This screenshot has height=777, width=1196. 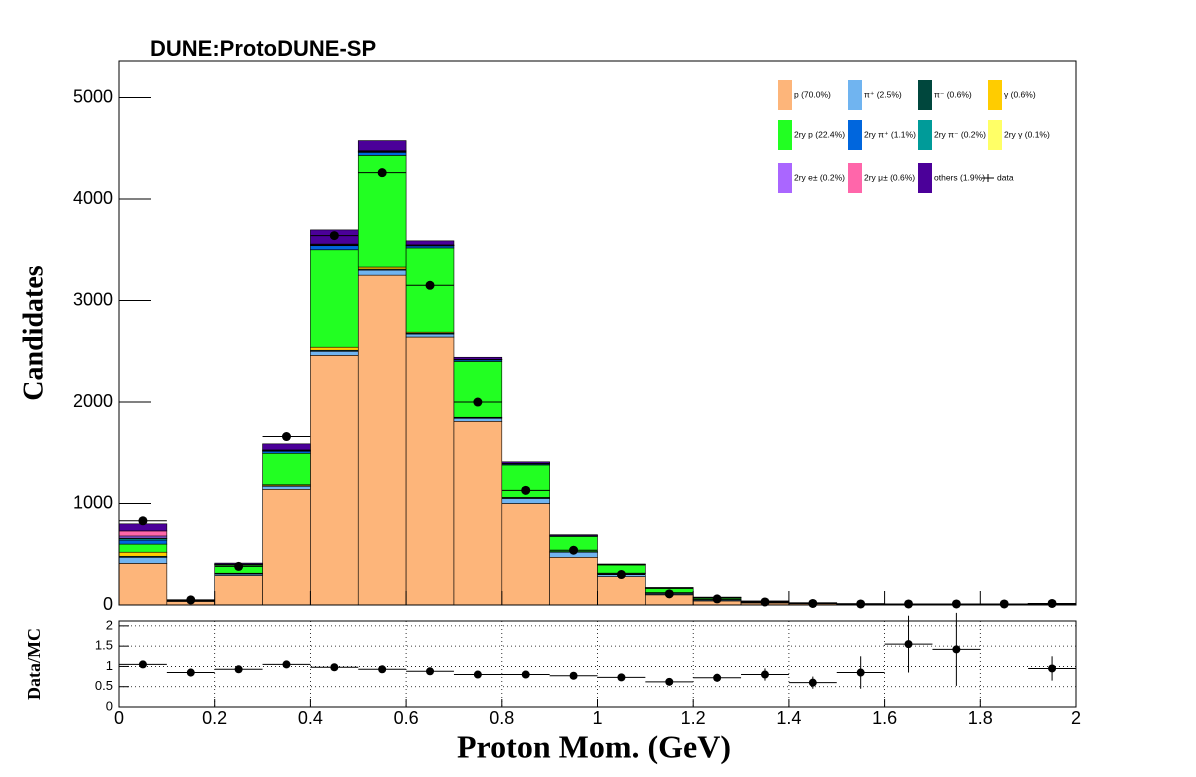 What do you see at coordinates (980, 718) in the screenshot?
I see `x-tick-label: 1.8` at bounding box center [980, 718].